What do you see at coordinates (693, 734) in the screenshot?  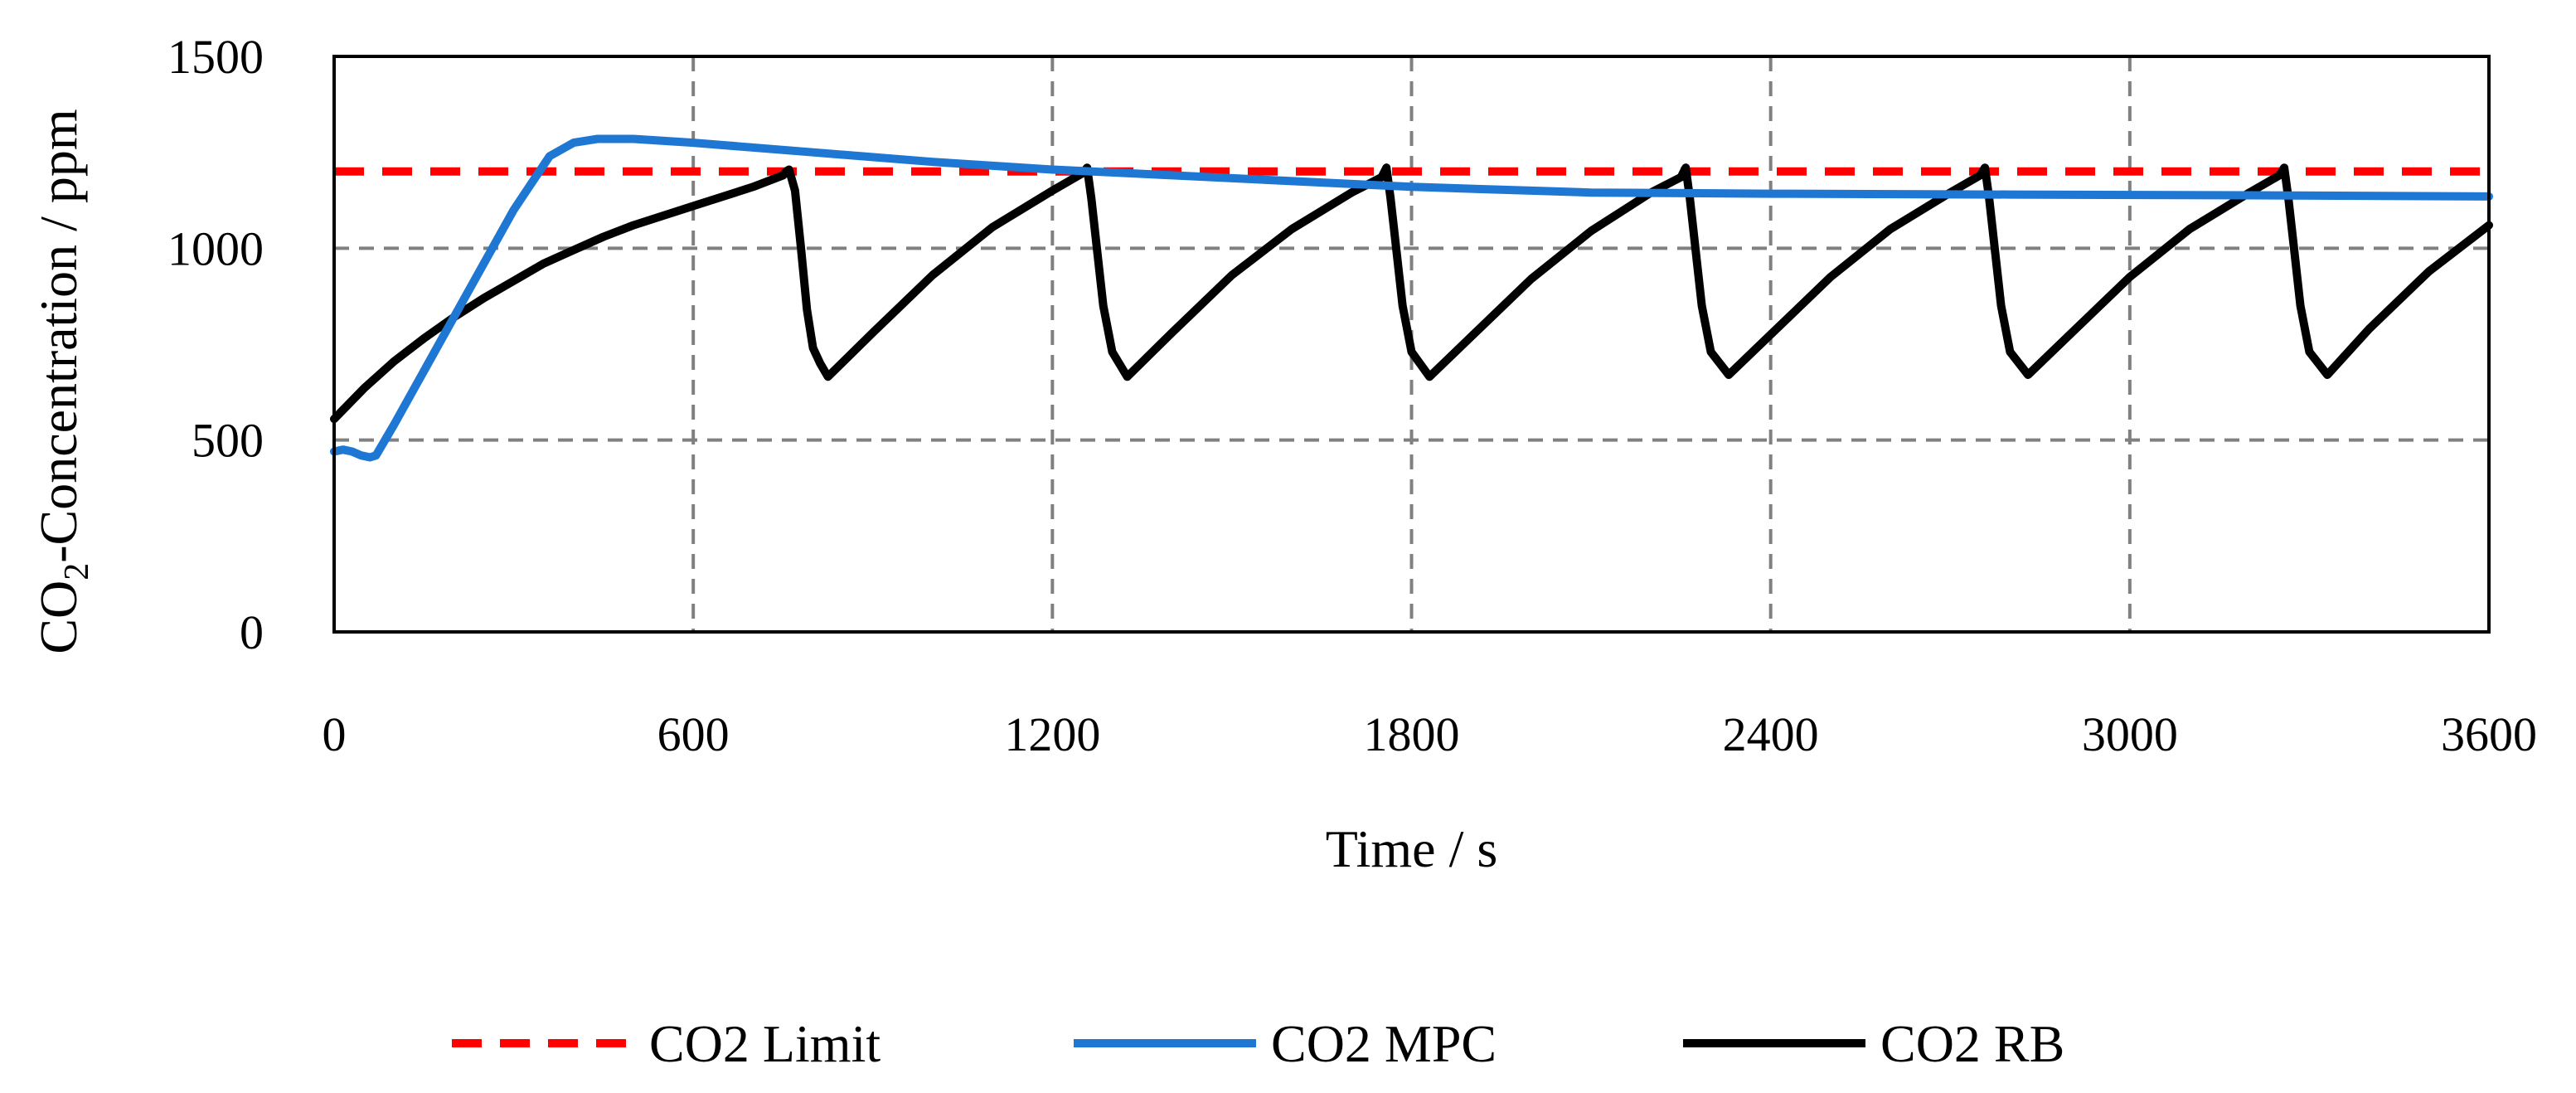 I see `x-tick-label: 600` at bounding box center [693, 734].